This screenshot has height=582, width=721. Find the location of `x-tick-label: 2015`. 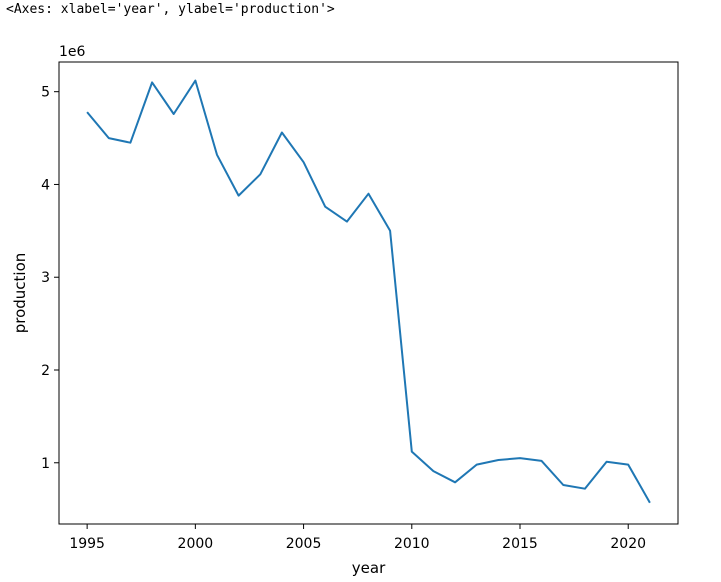

x-tick-label: 2015 is located at coordinates (520, 544).